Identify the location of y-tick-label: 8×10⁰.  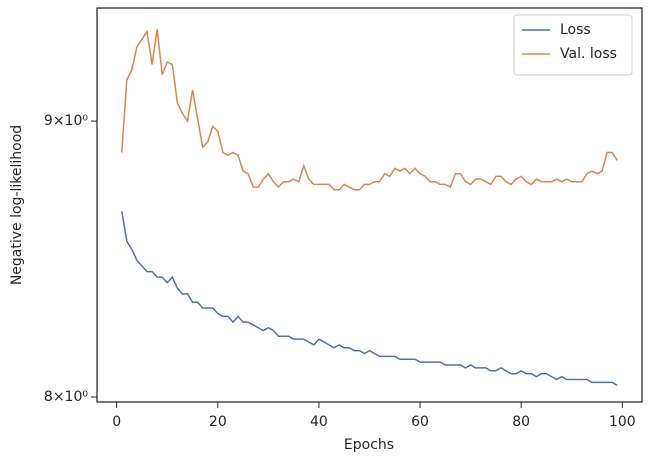
(66, 397).